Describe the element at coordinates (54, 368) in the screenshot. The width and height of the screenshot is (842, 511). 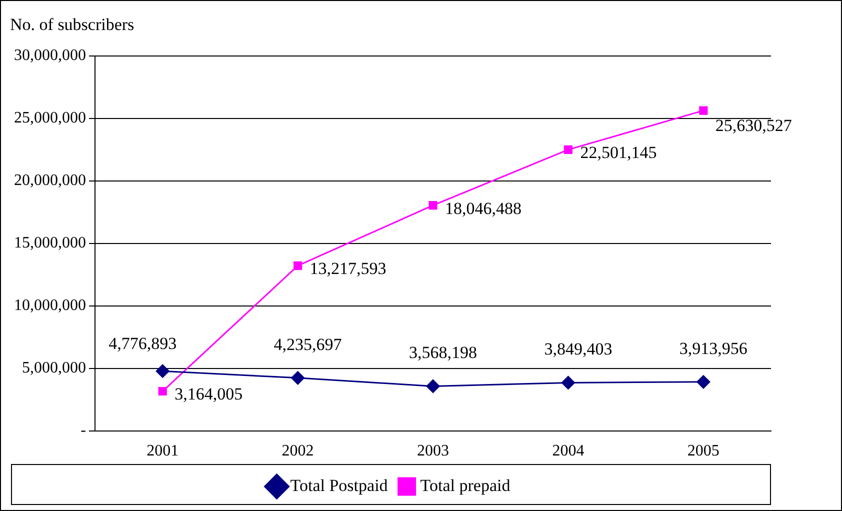
I see `y-tick-label: 5,000,000` at that location.